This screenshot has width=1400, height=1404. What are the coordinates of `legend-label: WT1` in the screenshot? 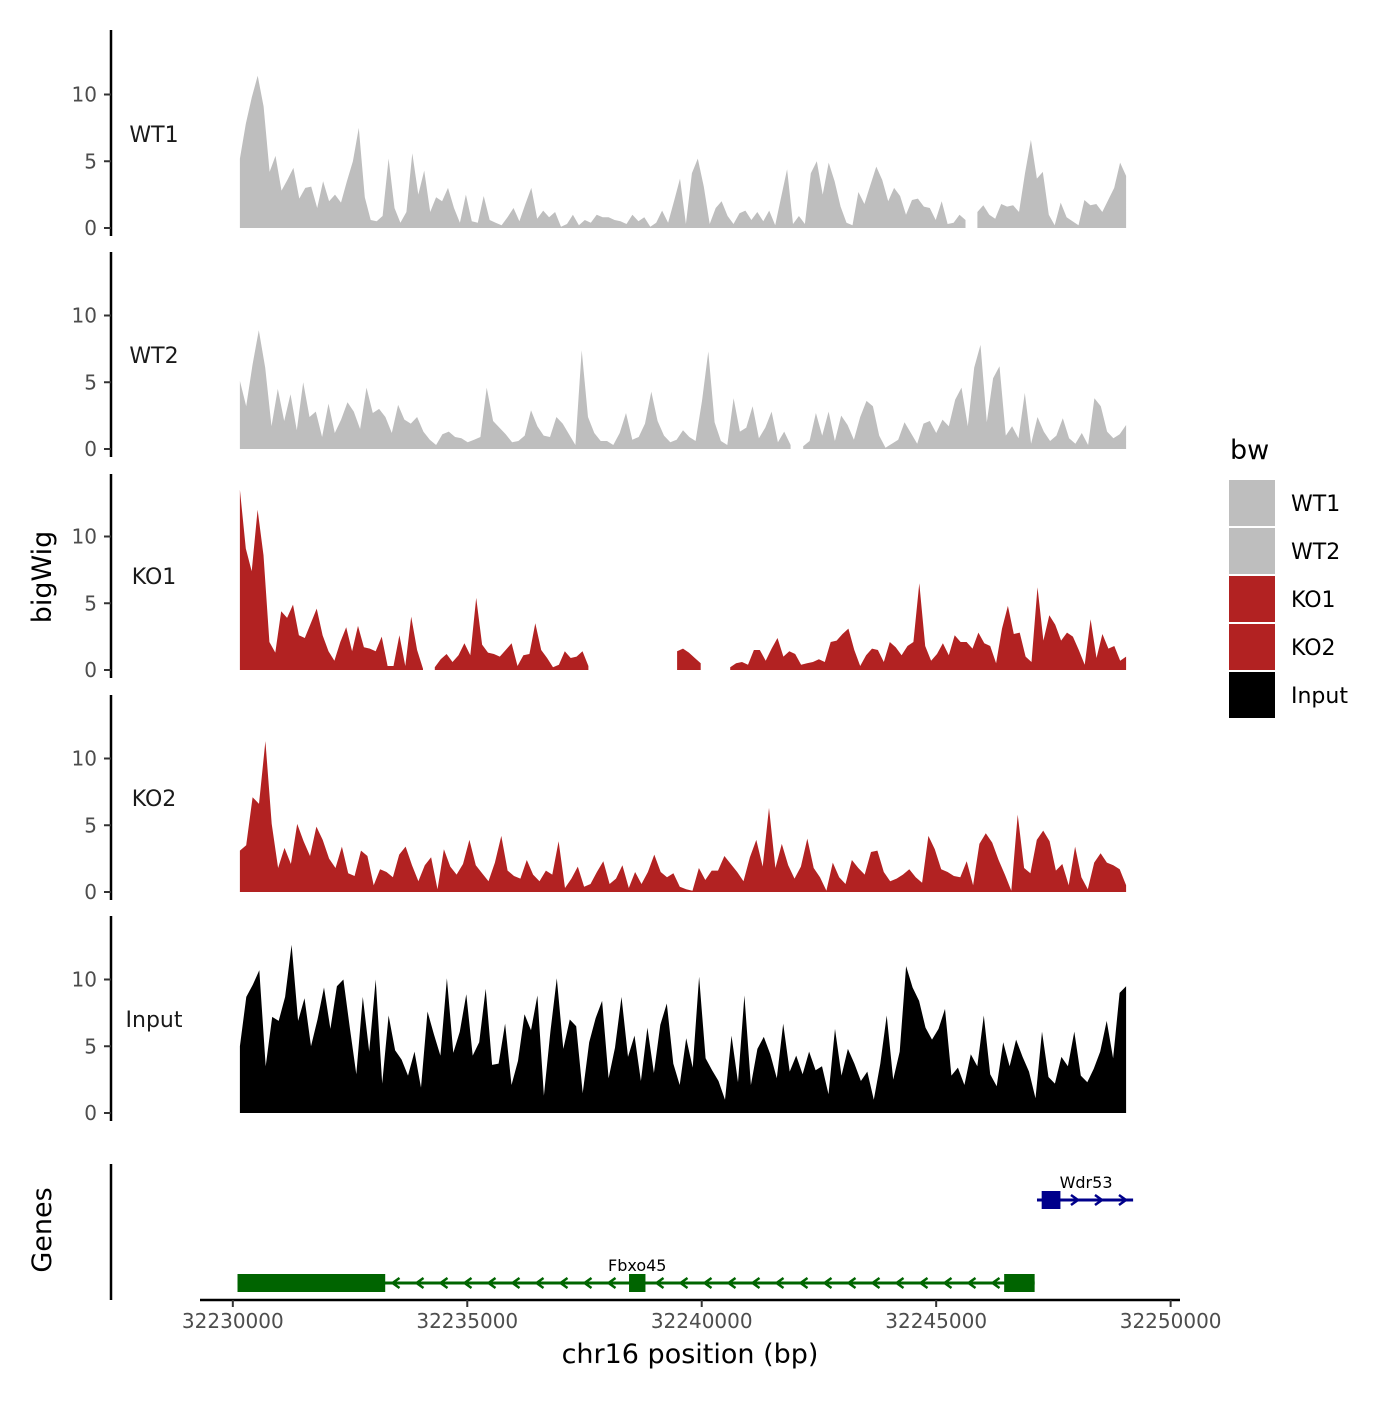 It's located at (1315, 504).